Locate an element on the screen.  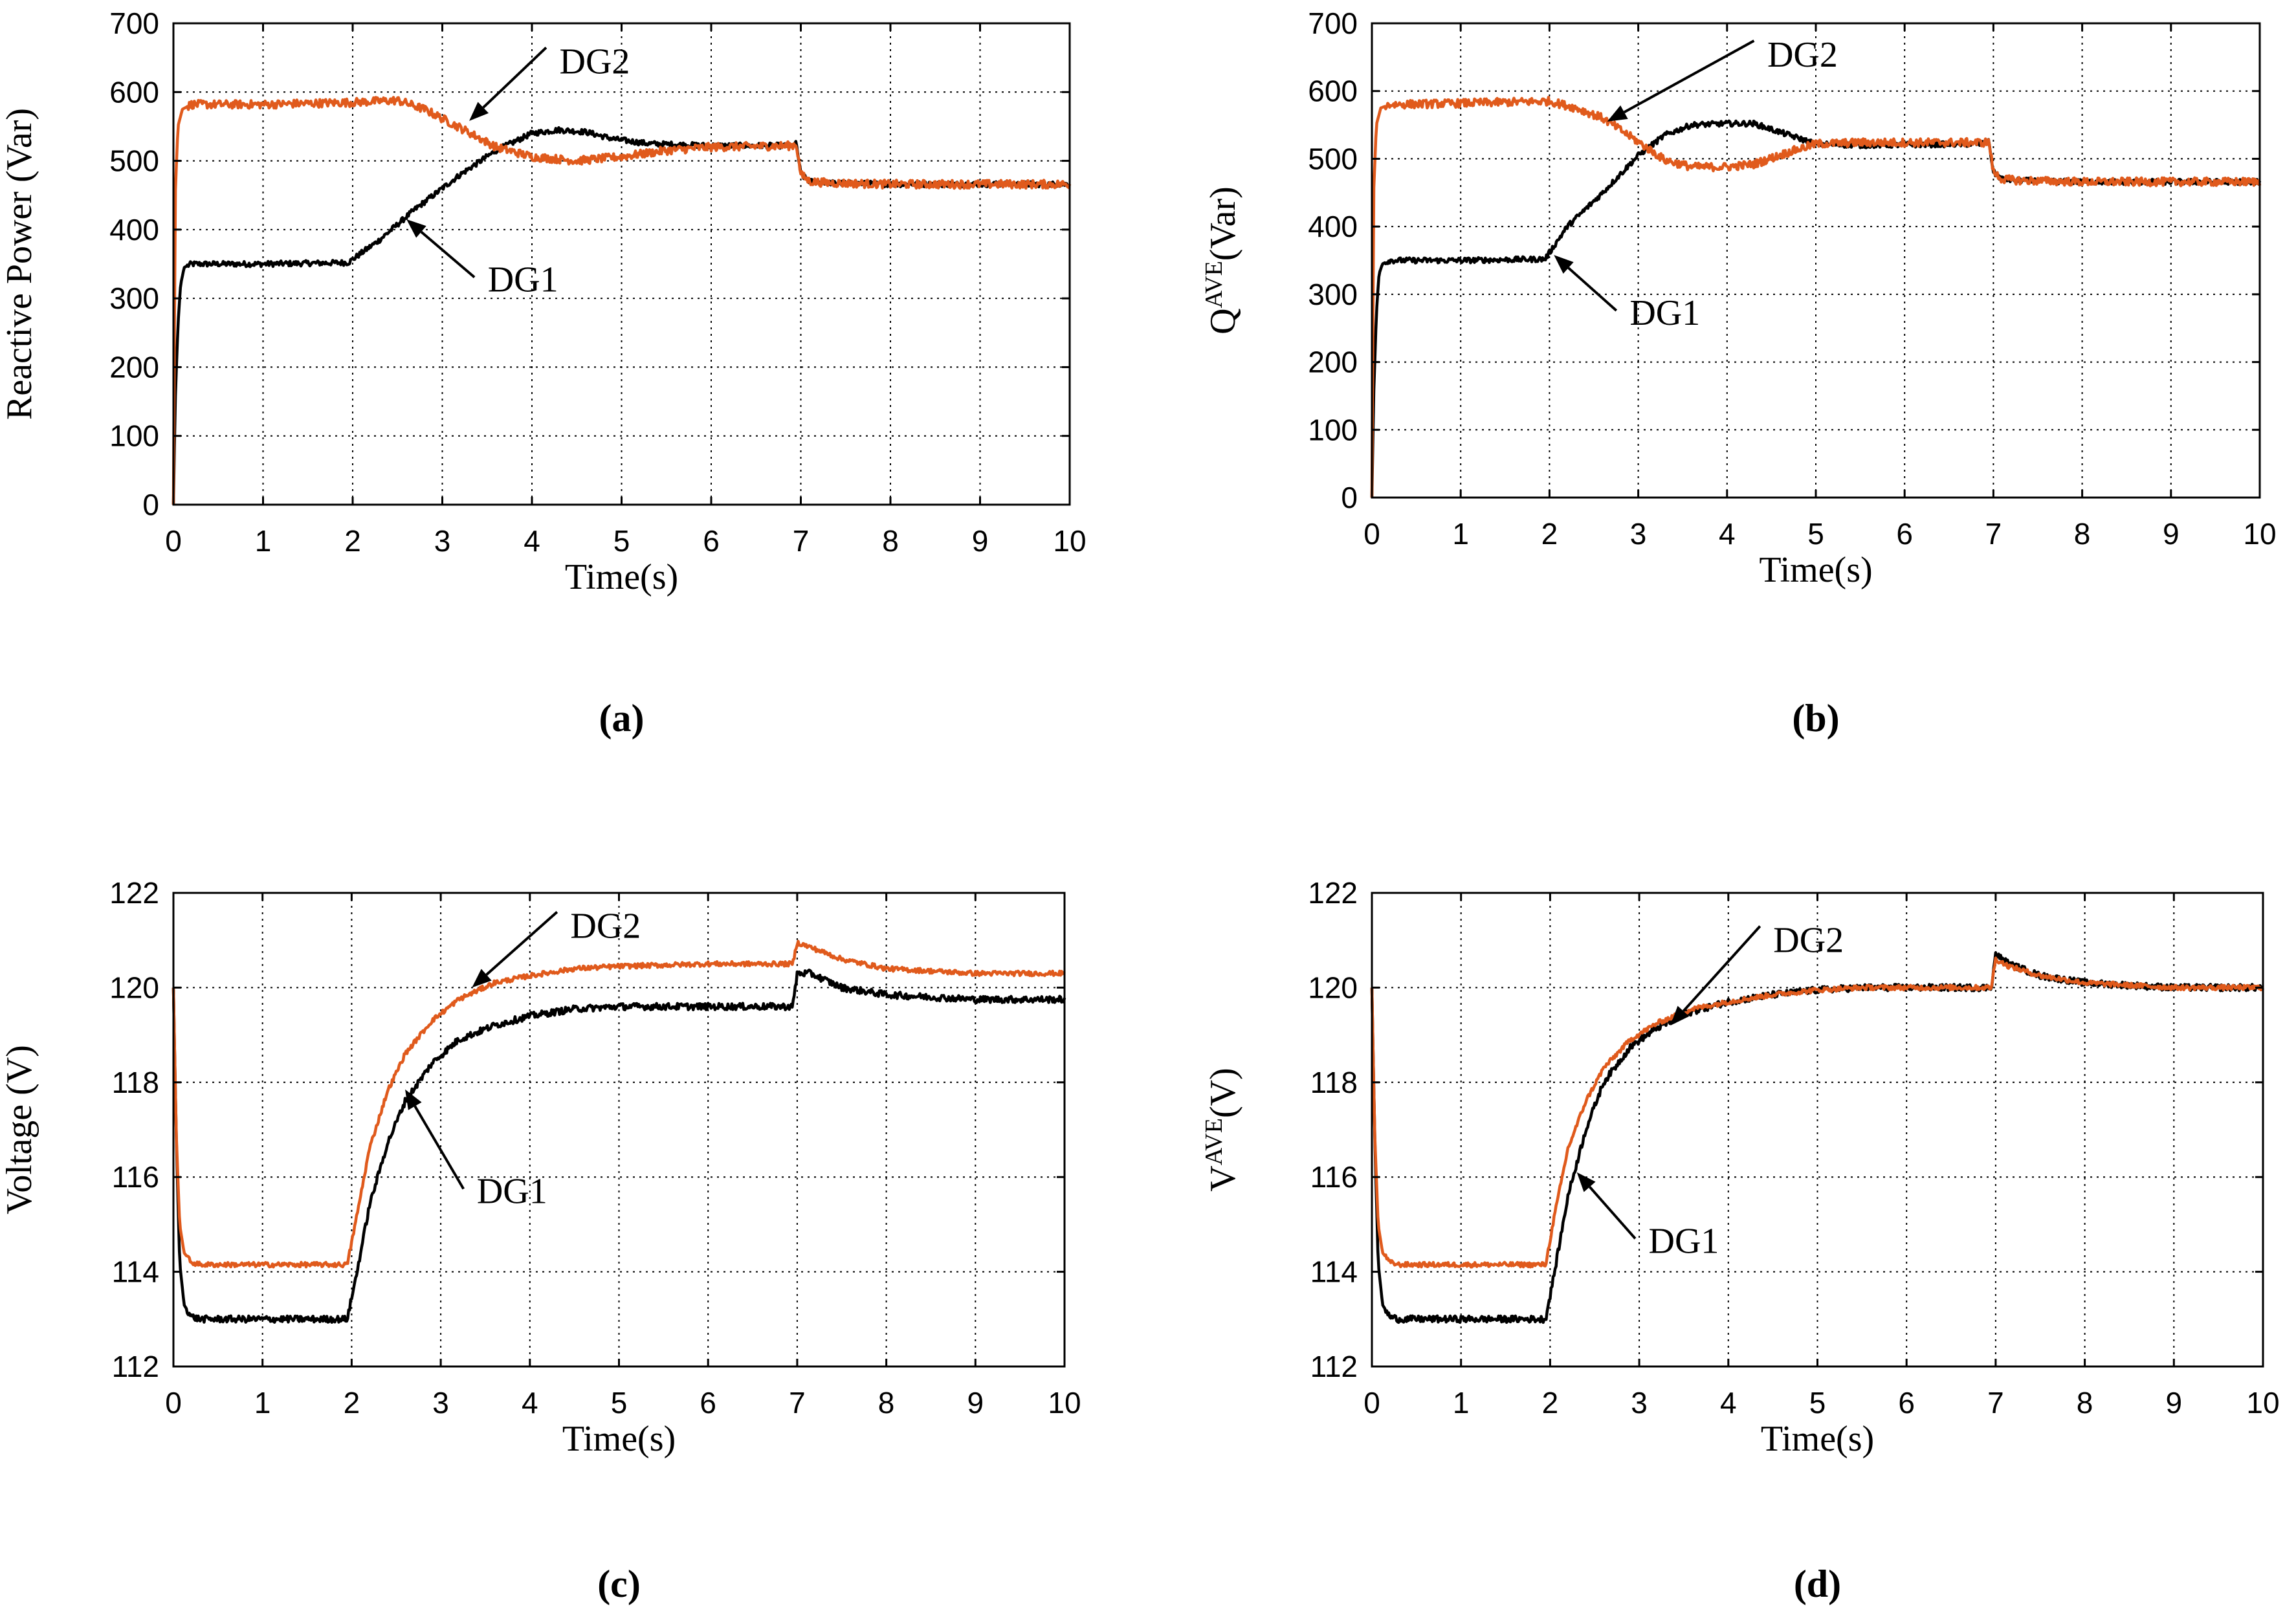
panel-label: (d) is located at coordinates (1817, 1584).